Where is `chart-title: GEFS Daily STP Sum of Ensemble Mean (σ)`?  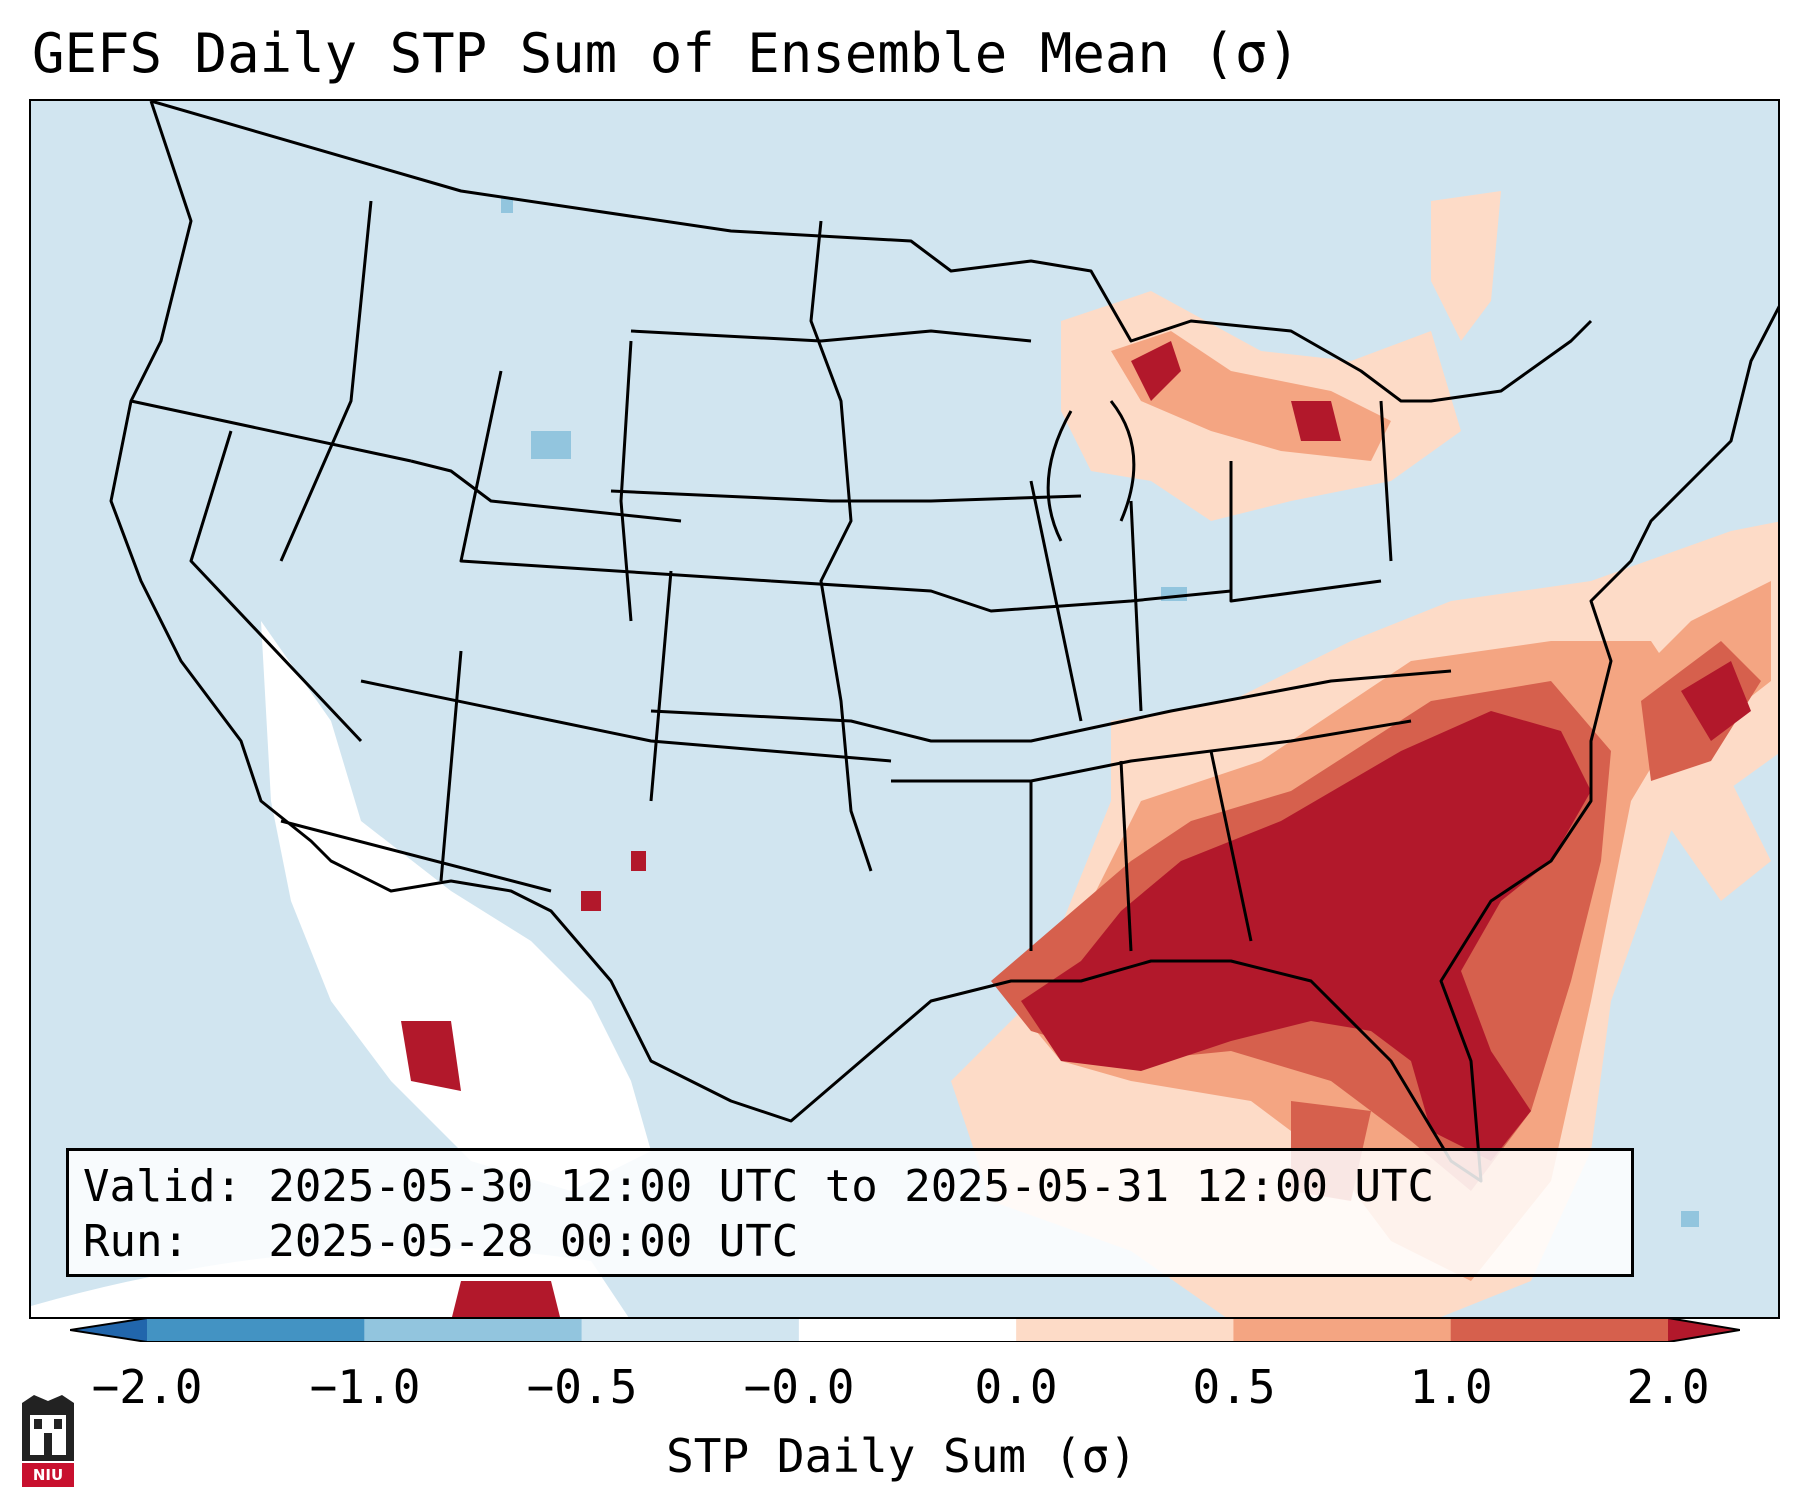 chart-title: GEFS Daily STP Sum of Ensemble Mean (σ) is located at coordinates (666, 53).